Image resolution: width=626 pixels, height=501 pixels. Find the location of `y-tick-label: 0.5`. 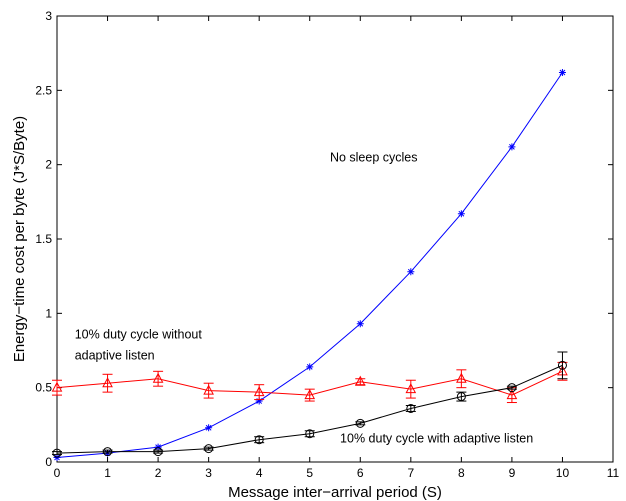

y-tick-label: 0.5 is located at coordinates (43, 388).